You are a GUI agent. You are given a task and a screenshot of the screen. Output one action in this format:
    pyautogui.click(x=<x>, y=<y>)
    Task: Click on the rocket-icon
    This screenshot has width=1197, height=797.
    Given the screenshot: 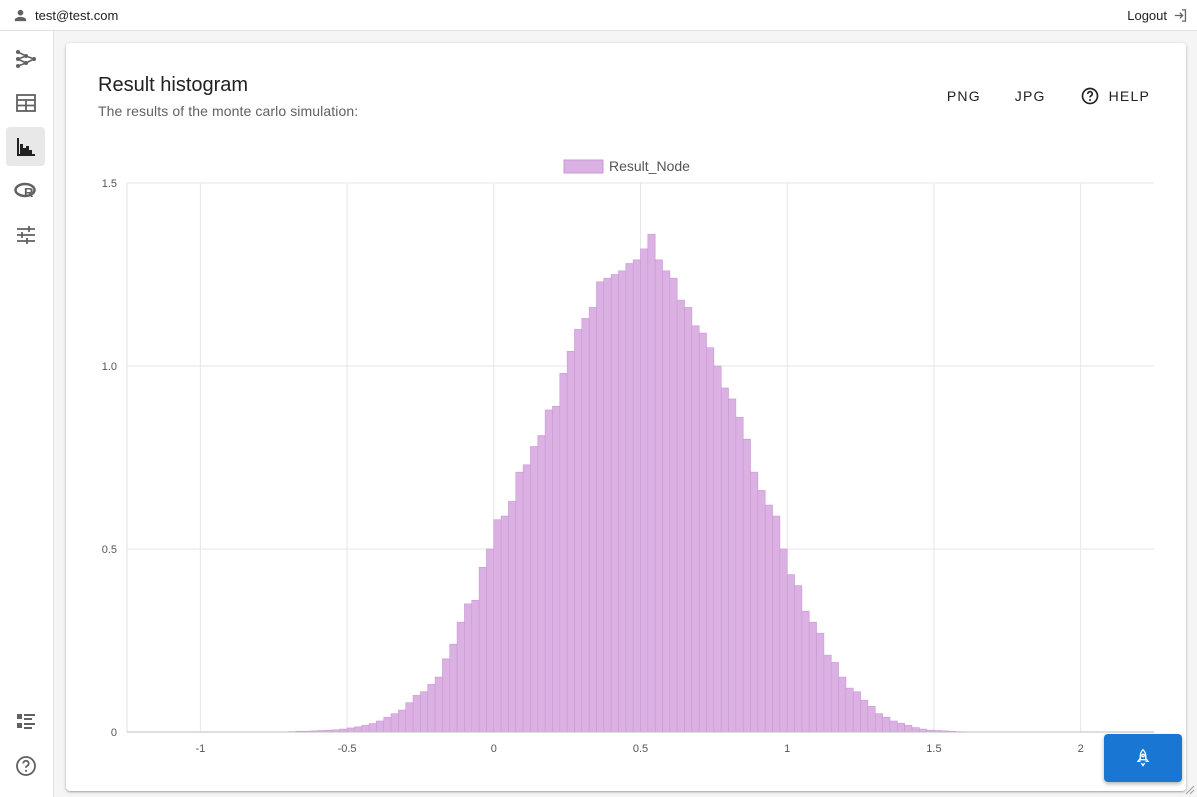 What is the action you would take?
    pyautogui.click(x=1143, y=757)
    